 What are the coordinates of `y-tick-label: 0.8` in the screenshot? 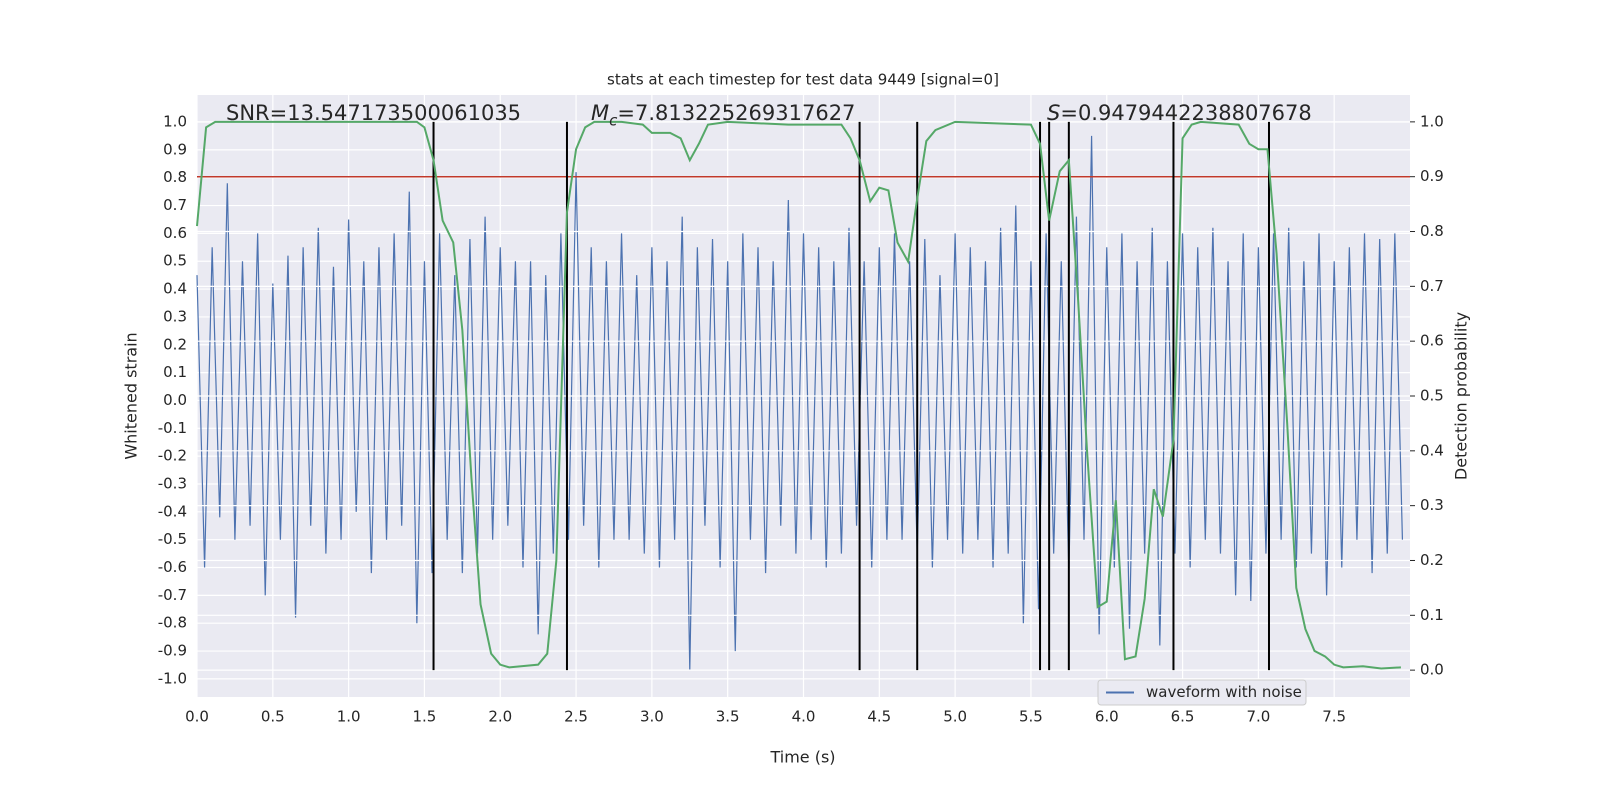 It's located at (175, 177).